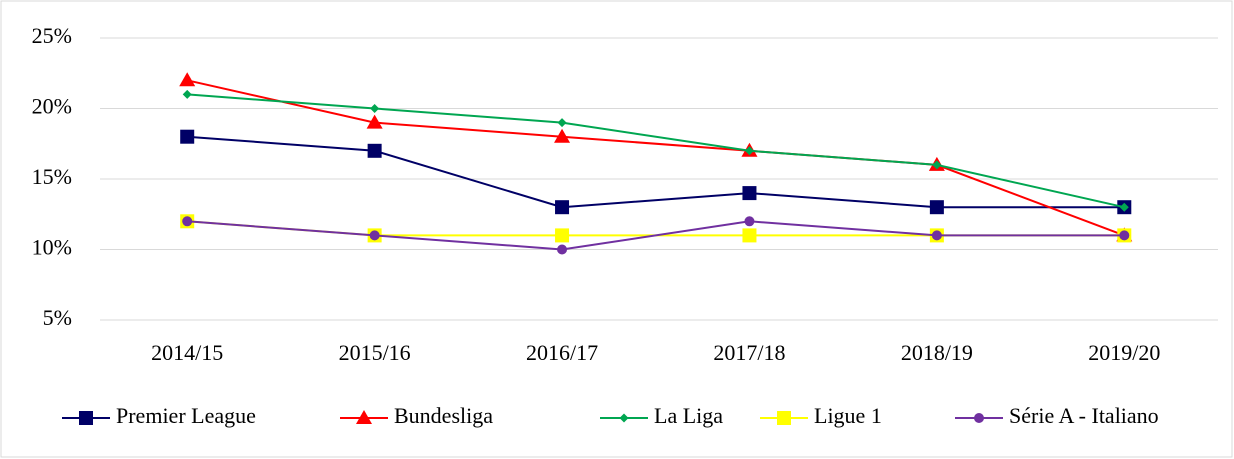 This screenshot has height=459, width=1234. Describe the element at coordinates (187, 352) in the screenshot. I see `x-tick-label: 2014/15` at that location.